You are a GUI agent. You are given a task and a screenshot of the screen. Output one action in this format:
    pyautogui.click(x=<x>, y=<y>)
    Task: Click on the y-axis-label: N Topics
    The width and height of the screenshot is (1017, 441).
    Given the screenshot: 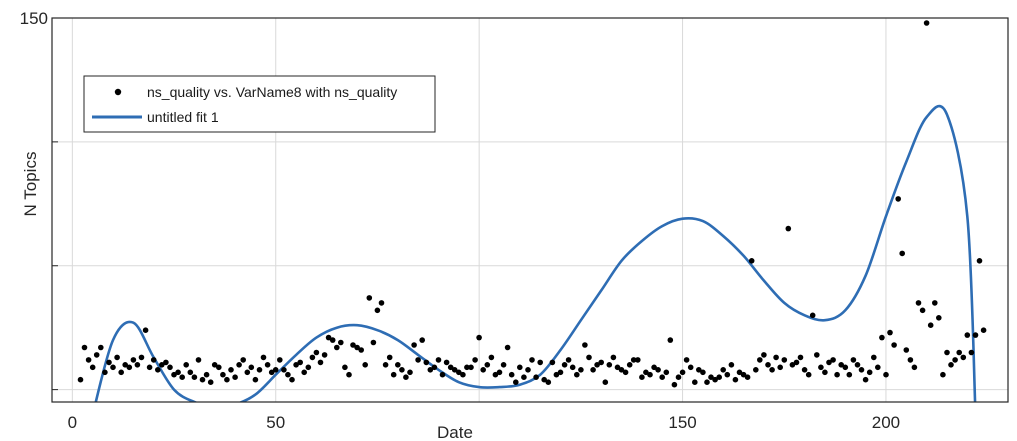 What is the action you would take?
    pyautogui.click(x=30, y=184)
    